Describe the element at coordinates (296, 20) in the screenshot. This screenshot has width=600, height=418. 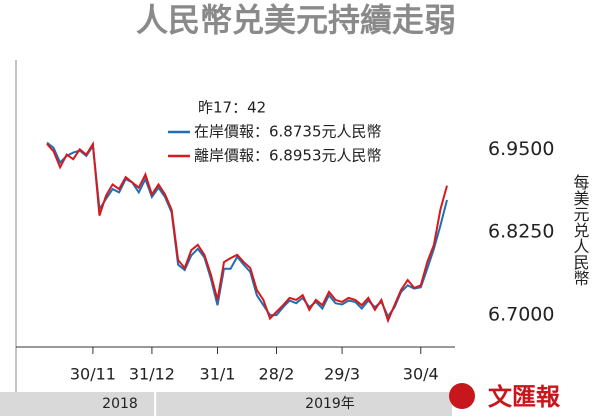
I see `chart-title: 人民幣兑美元持續走弱` at that location.